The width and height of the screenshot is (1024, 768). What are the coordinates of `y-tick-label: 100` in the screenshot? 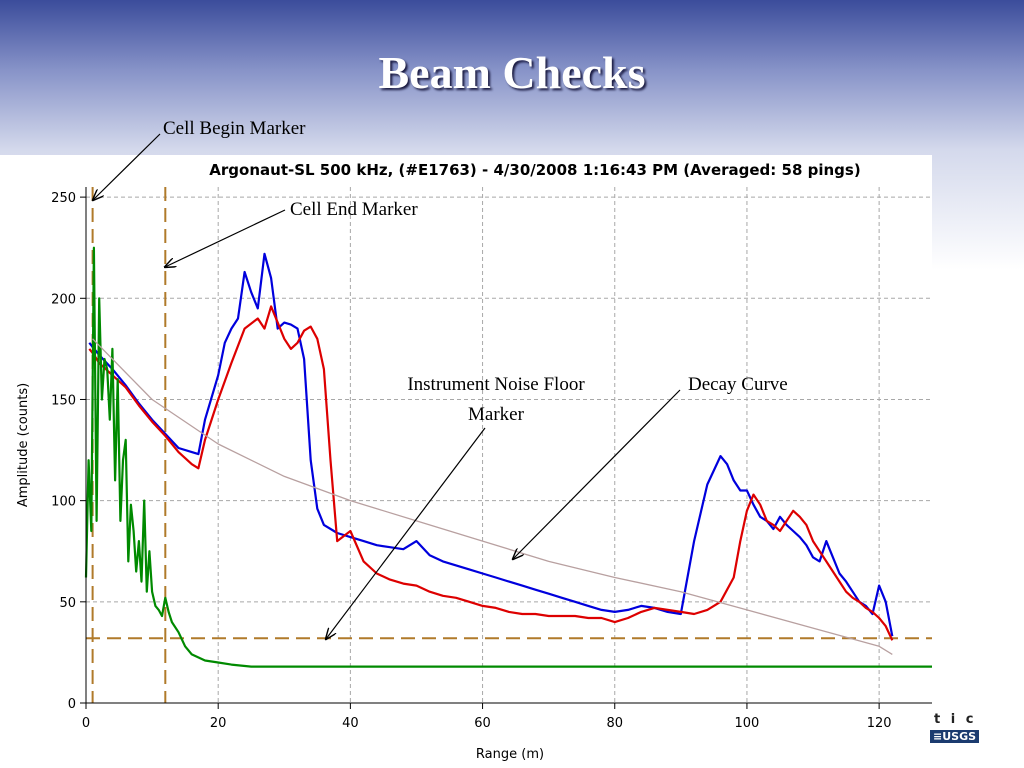 It's located at (63, 502).